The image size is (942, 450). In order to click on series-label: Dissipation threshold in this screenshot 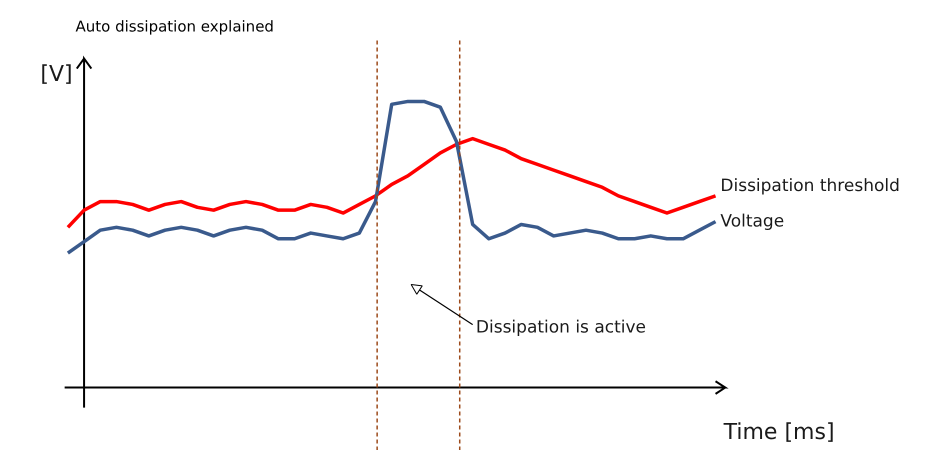, I will do `click(810, 186)`.